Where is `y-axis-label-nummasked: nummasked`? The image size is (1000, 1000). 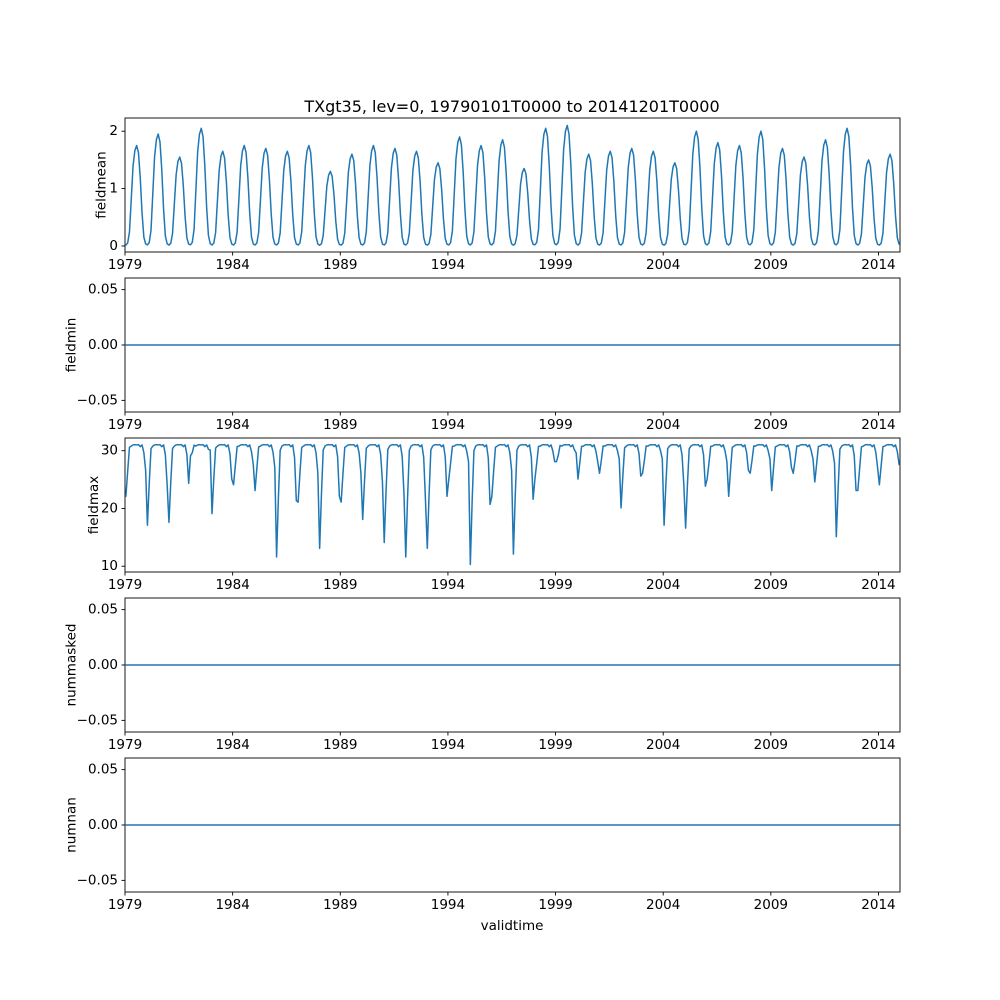
y-axis-label-nummasked: nummasked is located at coordinates (72, 665).